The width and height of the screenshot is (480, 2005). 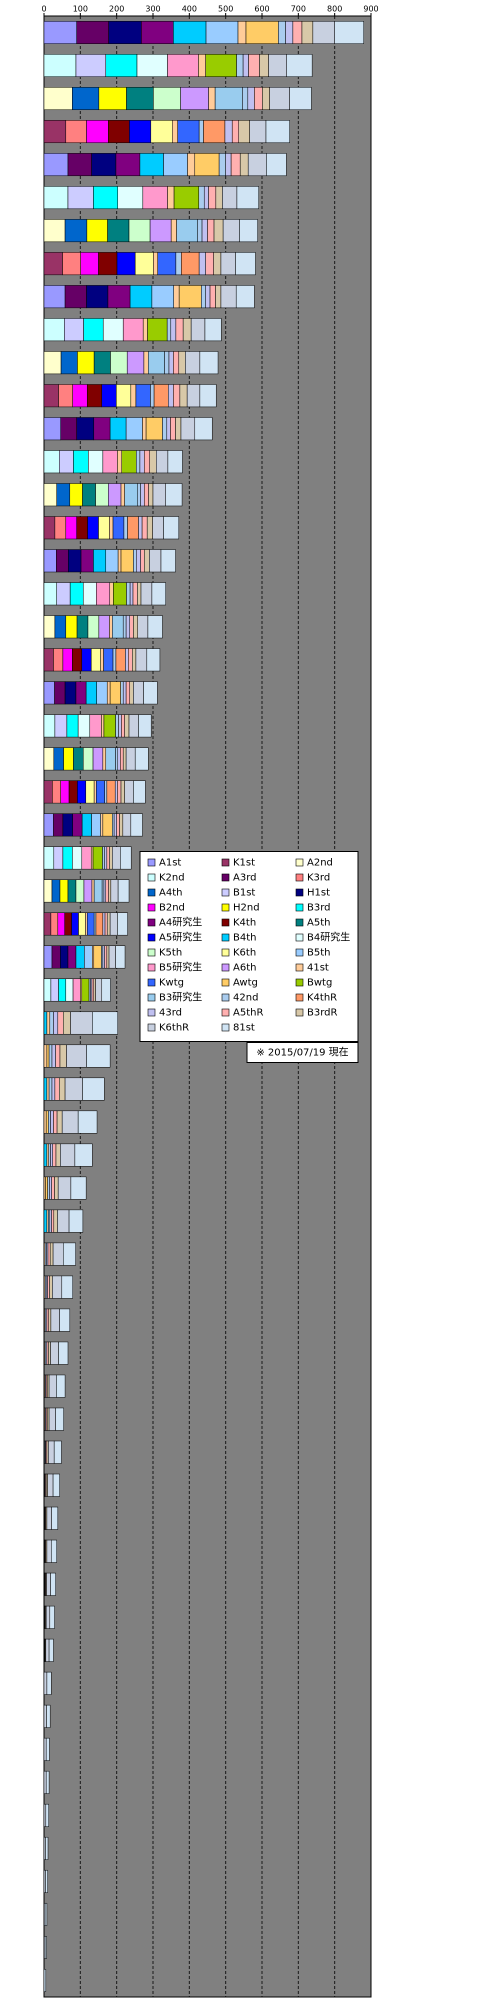 What do you see at coordinates (172, 908) in the screenshot?
I see `legend-label: B2nd` at bounding box center [172, 908].